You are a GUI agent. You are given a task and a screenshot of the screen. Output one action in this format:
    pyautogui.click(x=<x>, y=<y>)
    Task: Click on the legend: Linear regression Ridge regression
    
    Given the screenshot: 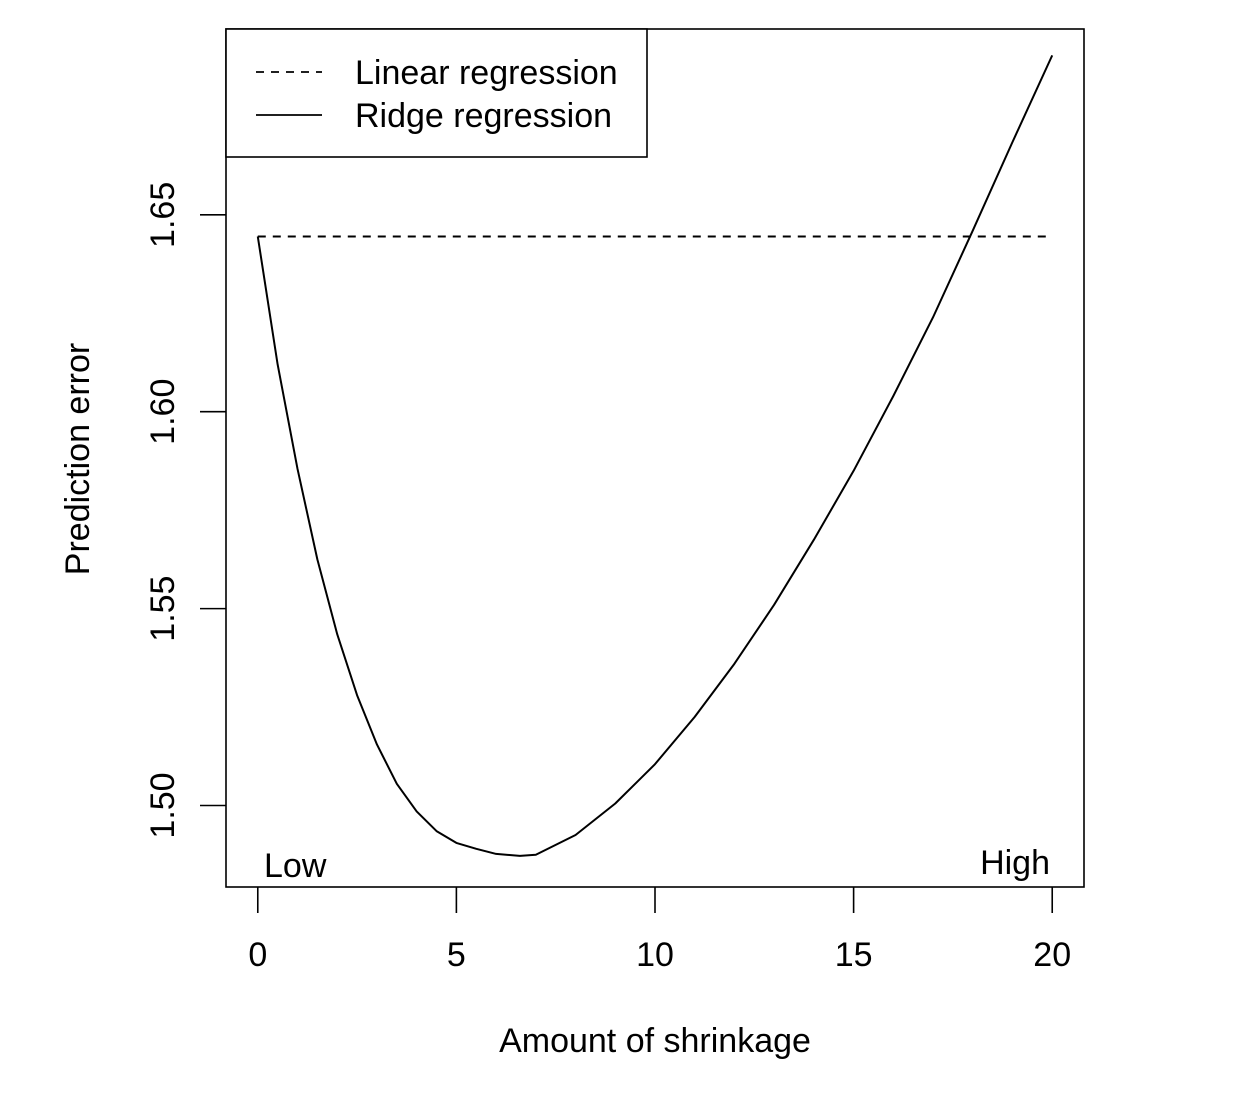 What is the action you would take?
    pyautogui.click(x=436, y=93)
    